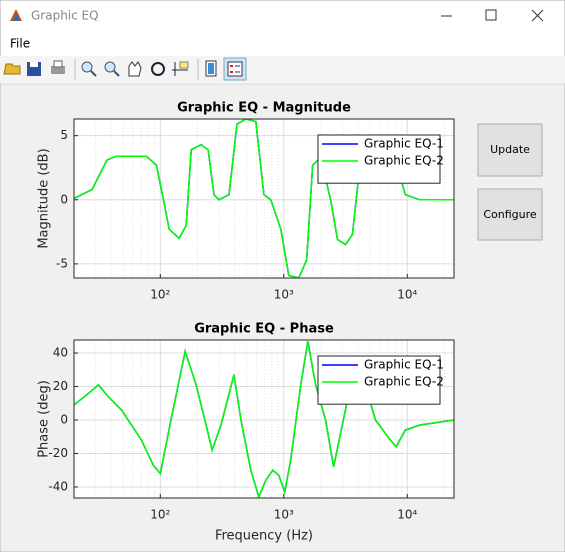  What do you see at coordinates (20, 44) in the screenshot?
I see `menu-file: File` at bounding box center [20, 44].